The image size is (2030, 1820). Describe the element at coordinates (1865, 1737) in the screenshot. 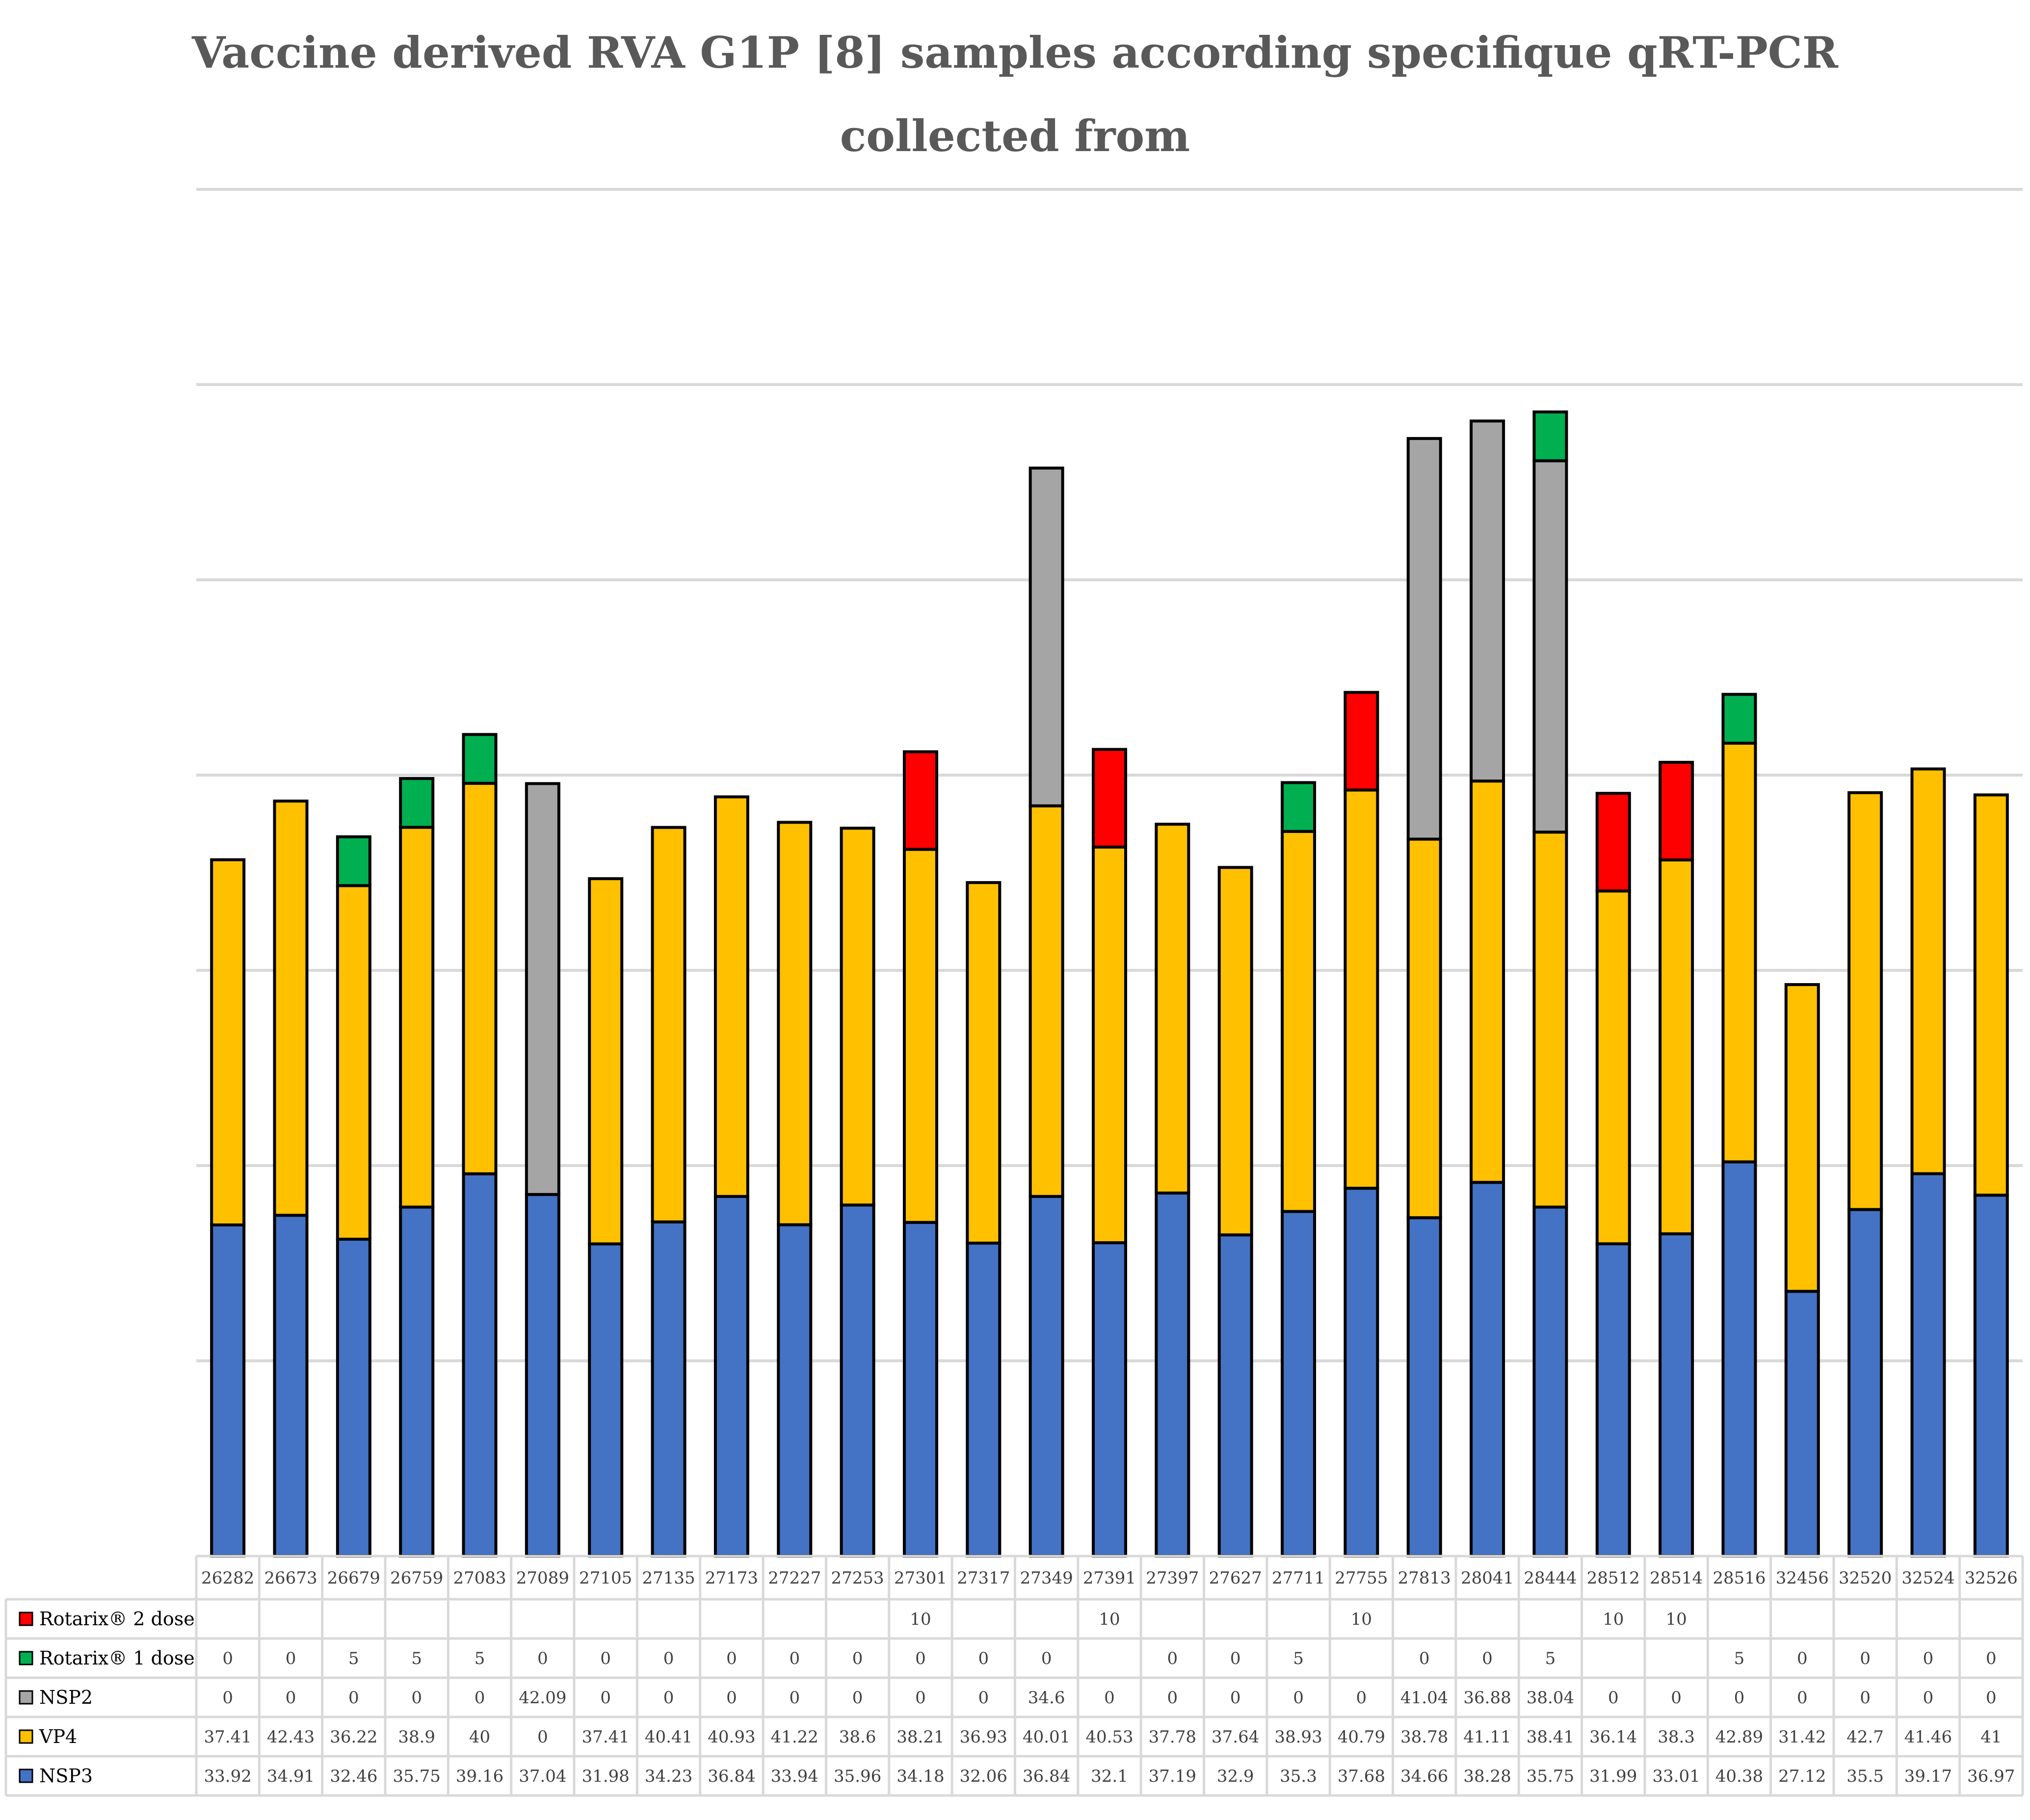

I see `data-label: 42.7` at that location.